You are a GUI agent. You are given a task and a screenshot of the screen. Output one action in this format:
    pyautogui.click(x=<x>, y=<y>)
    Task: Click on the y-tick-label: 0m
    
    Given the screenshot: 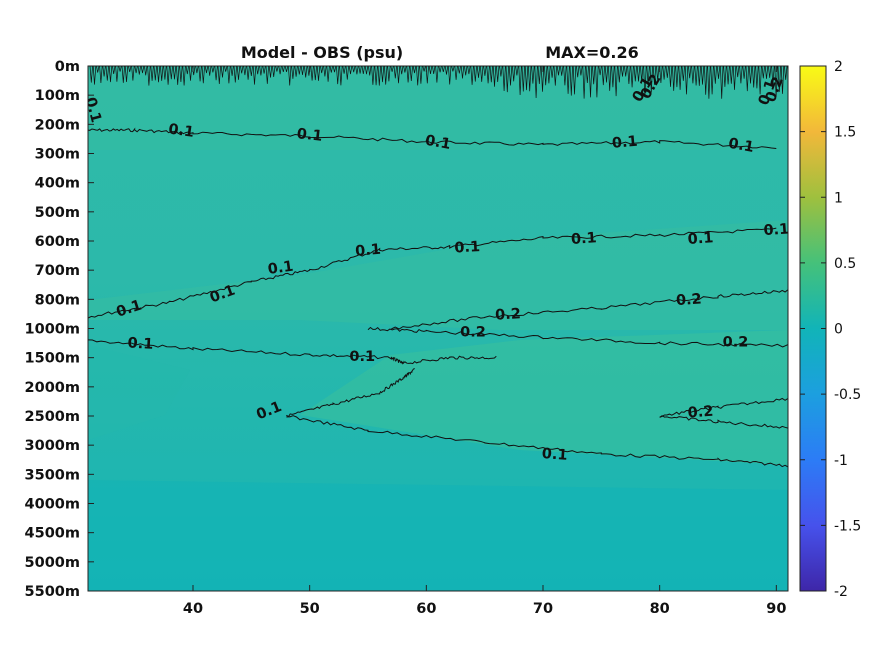 What is the action you would take?
    pyautogui.click(x=67, y=67)
    